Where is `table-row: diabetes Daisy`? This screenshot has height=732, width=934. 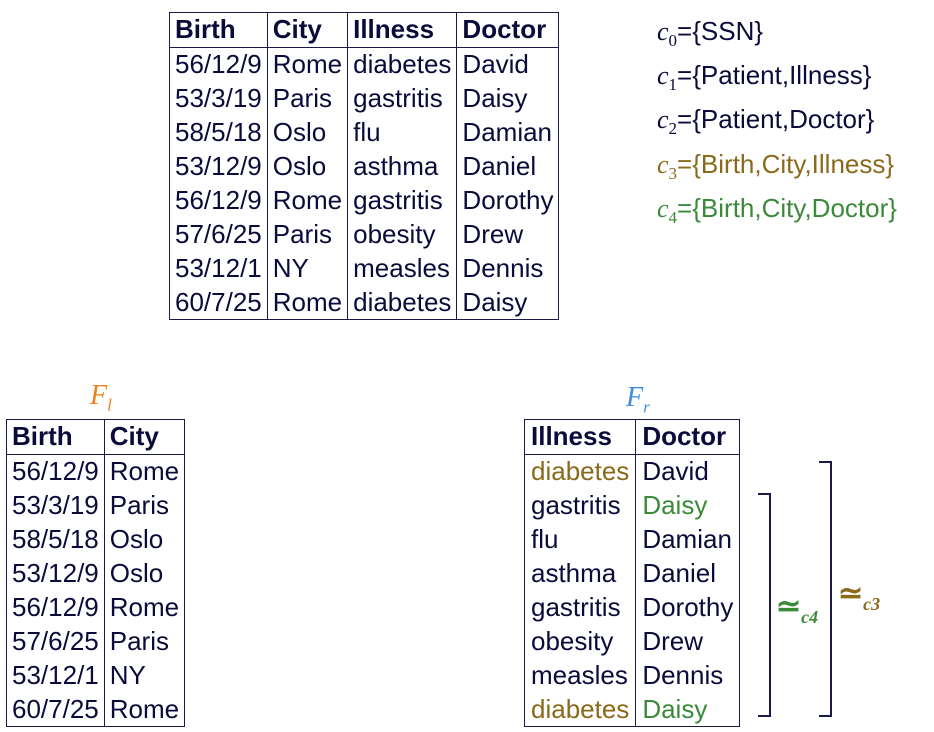 table-row: diabetes Daisy is located at coordinates (632, 709).